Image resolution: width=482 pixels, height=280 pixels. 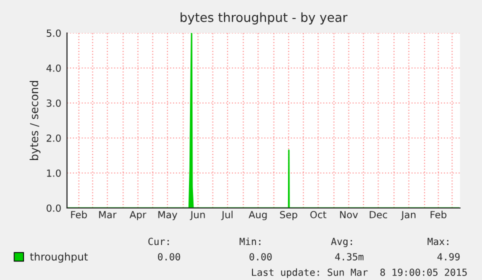 I want to click on x-tick-label: Apr, so click(x=138, y=215).